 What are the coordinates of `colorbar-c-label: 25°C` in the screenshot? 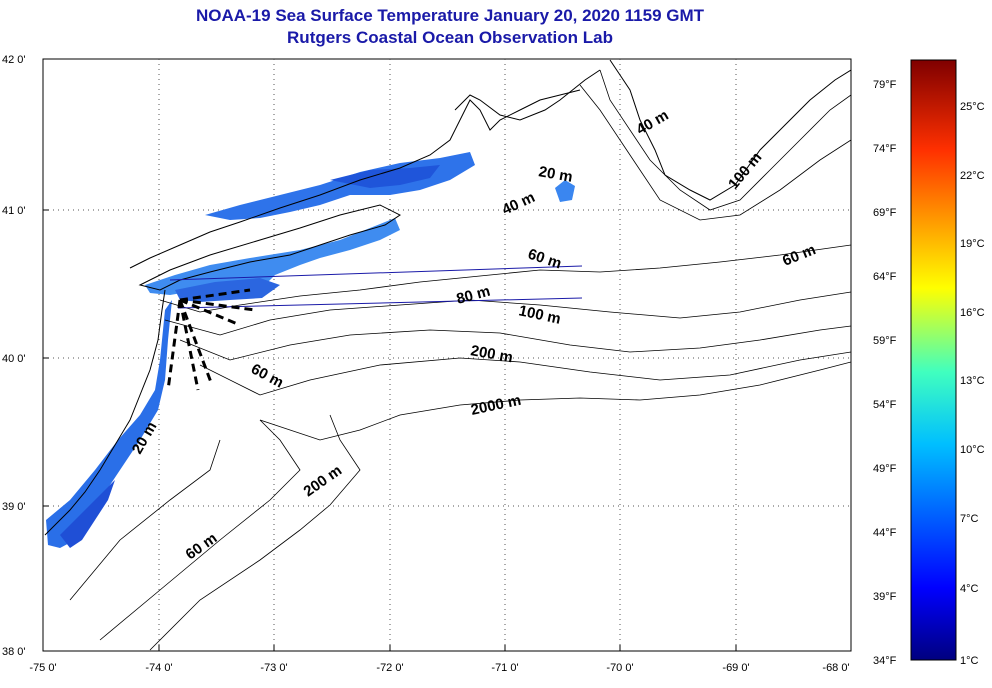 It's located at (972, 107).